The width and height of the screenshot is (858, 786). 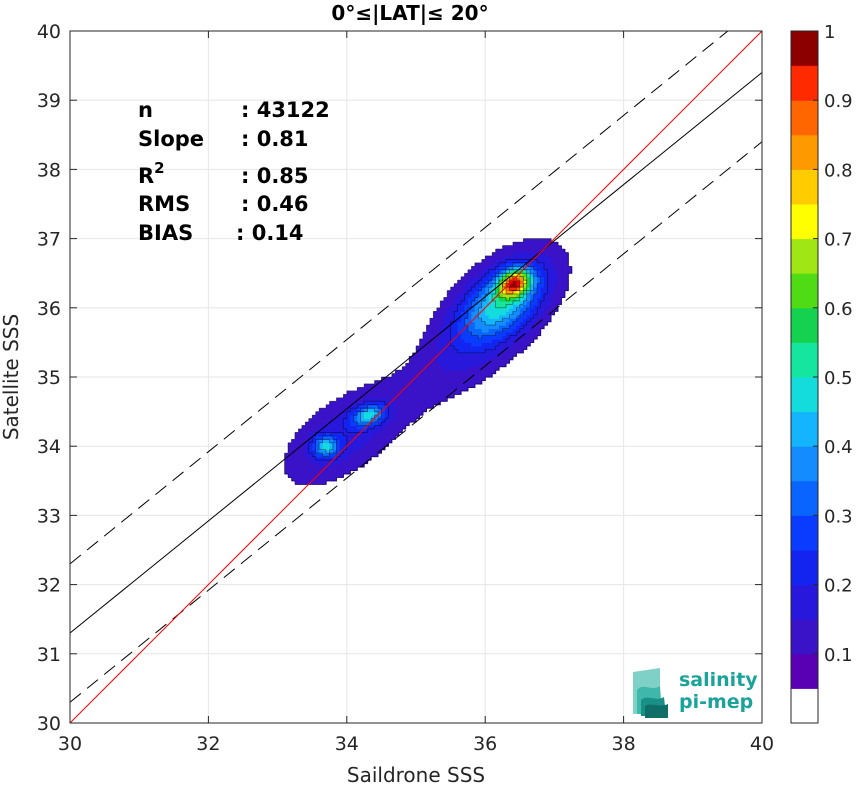 I want to click on stat-rms-label: RMS, so click(x=164, y=204).